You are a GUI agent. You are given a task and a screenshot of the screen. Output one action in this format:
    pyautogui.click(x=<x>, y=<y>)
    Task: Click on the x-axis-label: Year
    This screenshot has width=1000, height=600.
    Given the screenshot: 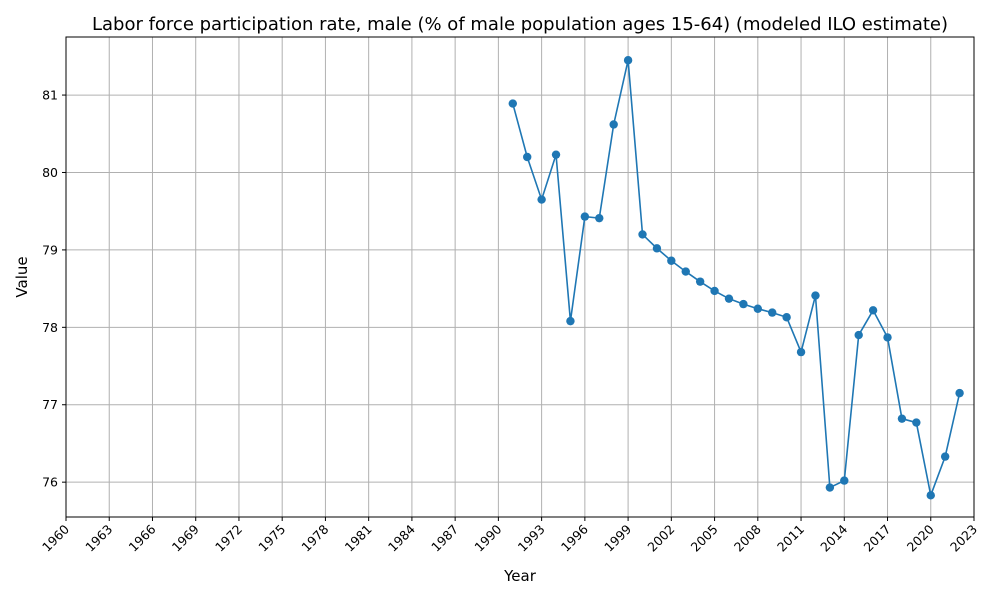 What is the action you would take?
    pyautogui.click(x=520, y=576)
    